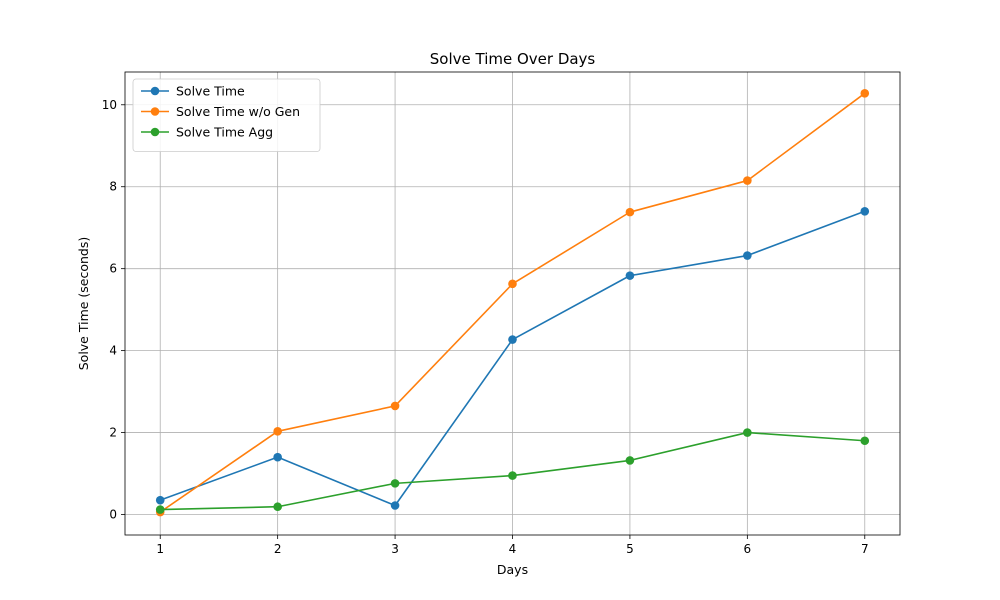  What do you see at coordinates (238, 111) in the screenshot?
I see `legend-label: Solve Time w/o Gen` at bounding box center [238, 111].